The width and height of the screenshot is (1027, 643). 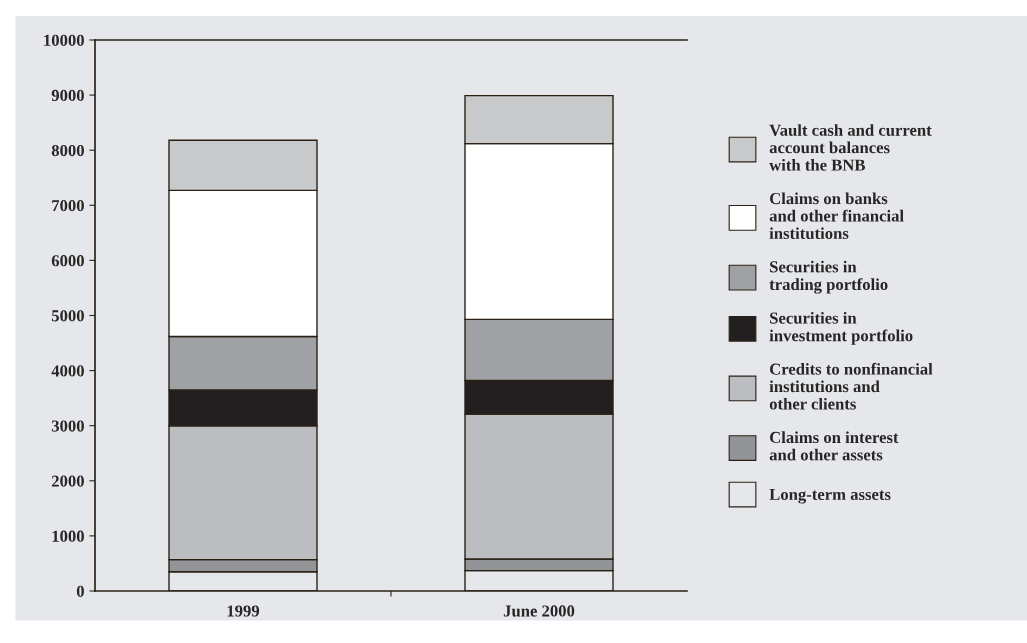 I want to click on x-tick-label: June 2000, so click(x=539, y=611).